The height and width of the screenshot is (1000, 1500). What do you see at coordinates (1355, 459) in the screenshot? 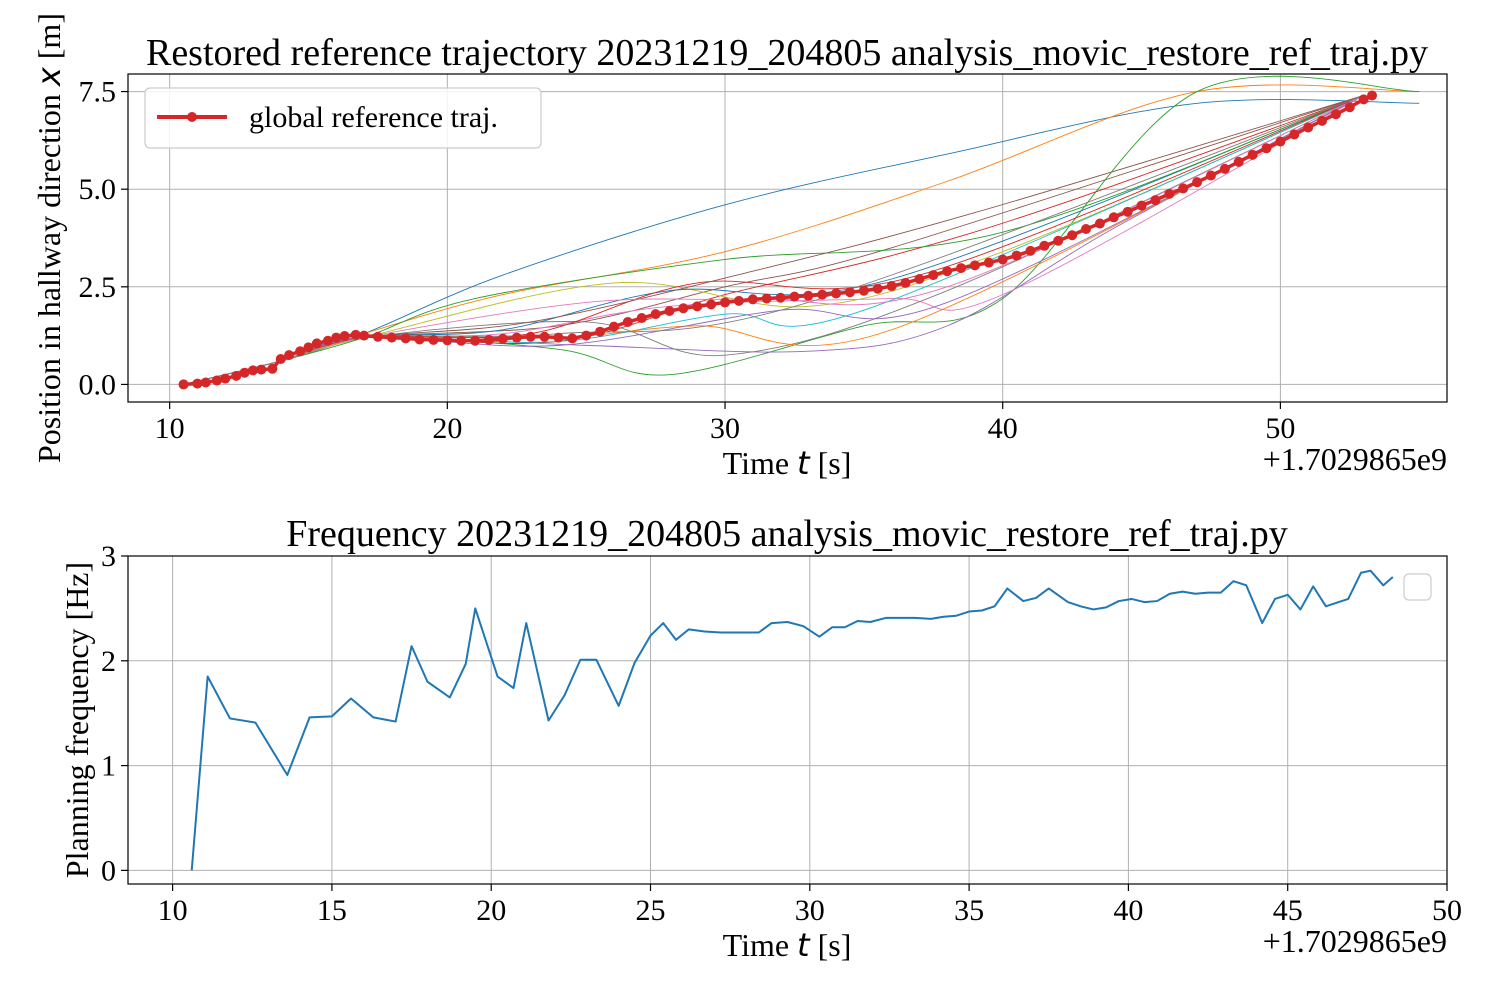
I see `top-offset-text: +1.7029865e9` at bounding box center [1355, 459].